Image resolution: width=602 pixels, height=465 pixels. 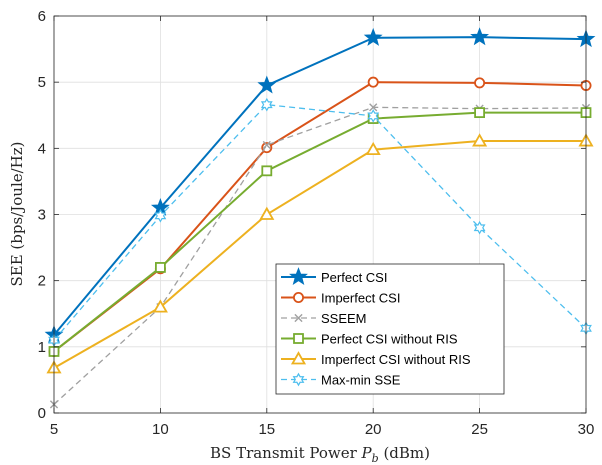 What do you see at coordinates (42, 347) in the screenshot?
I see `y-tick-label: 1` at bounding box center [42, 347].